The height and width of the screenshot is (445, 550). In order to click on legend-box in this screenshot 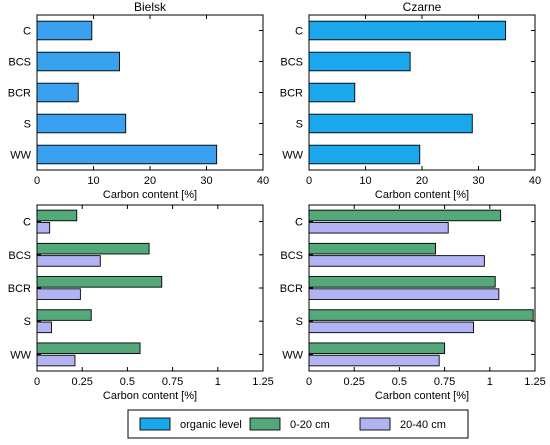, I will do `click(298, 424)`.